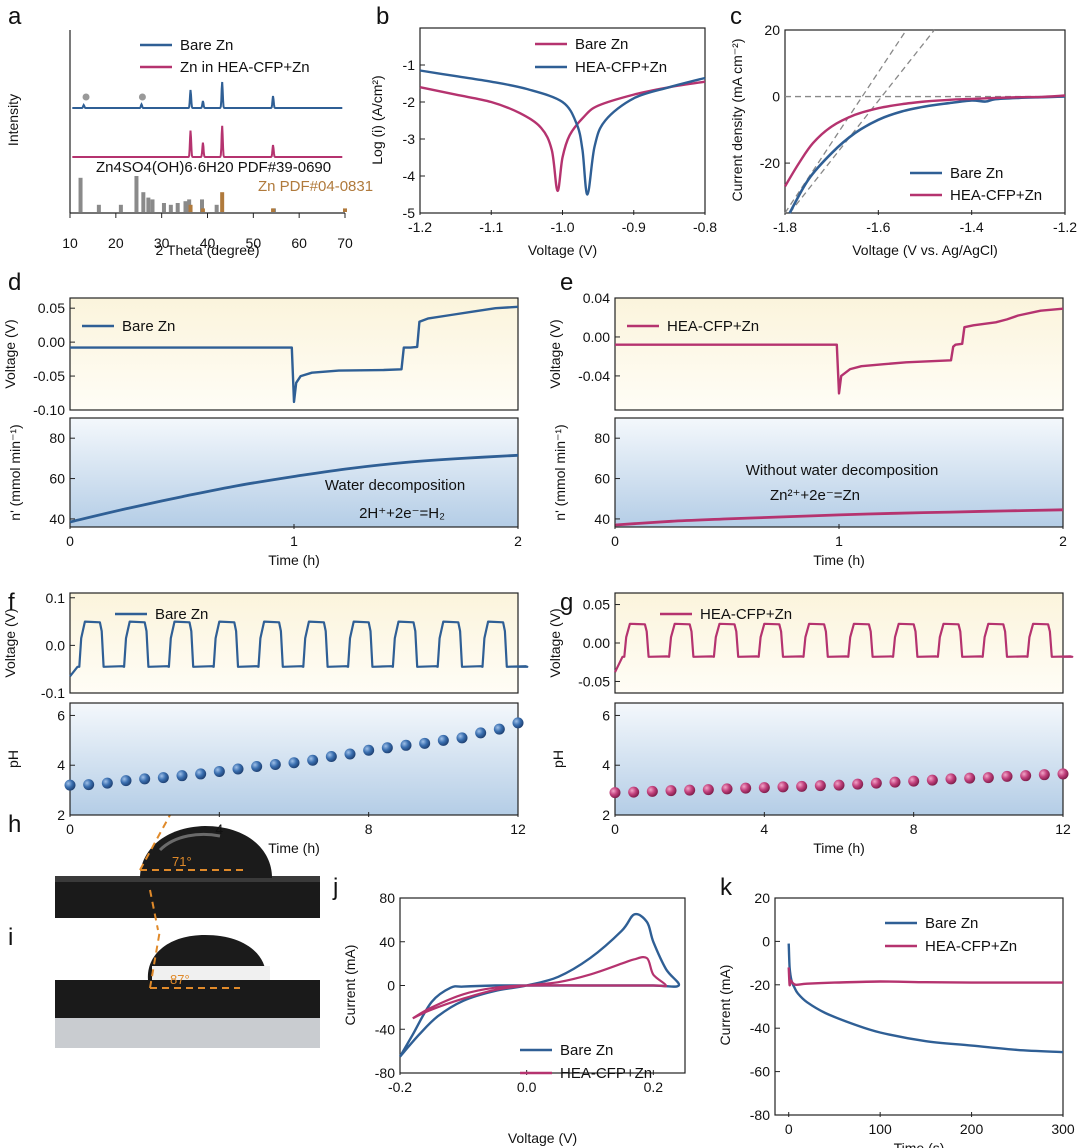 The width and height of the screenshot is (1080, 1148). I want to click on contact-angle-label-h: 71°, so click(182, 861).